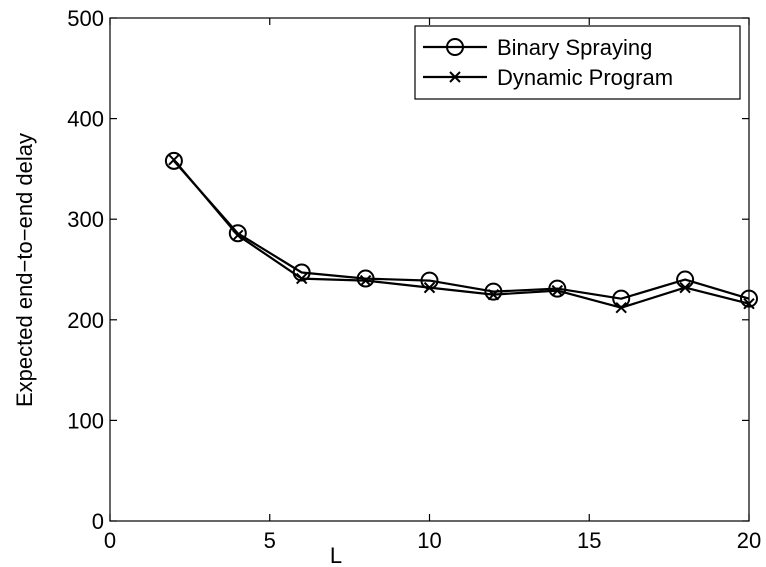 Image resolution: width=766 pixels, height=567 pixels. Describe the element at coordinates (85, 119) in the screenshot. I see `y-tick-label: 400` at that location.